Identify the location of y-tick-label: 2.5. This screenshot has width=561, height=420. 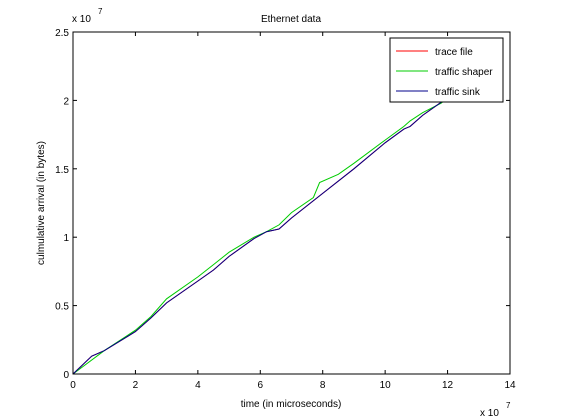
(62, 33).